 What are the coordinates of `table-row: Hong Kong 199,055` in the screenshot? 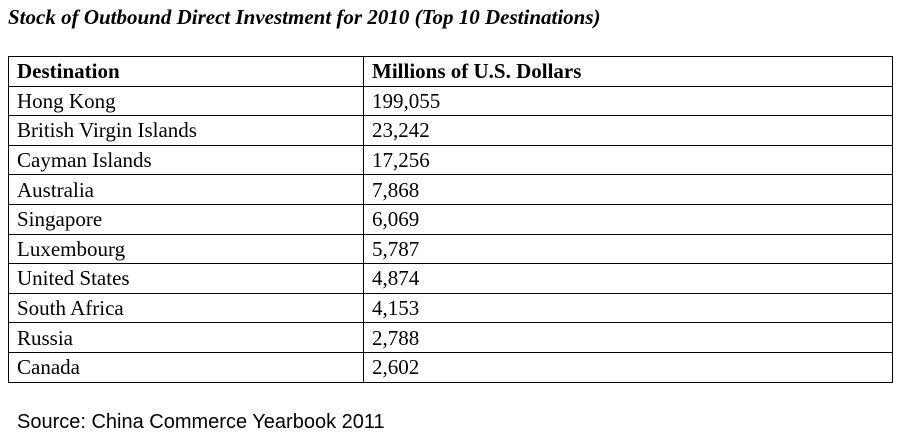 It's located at (450, 101).